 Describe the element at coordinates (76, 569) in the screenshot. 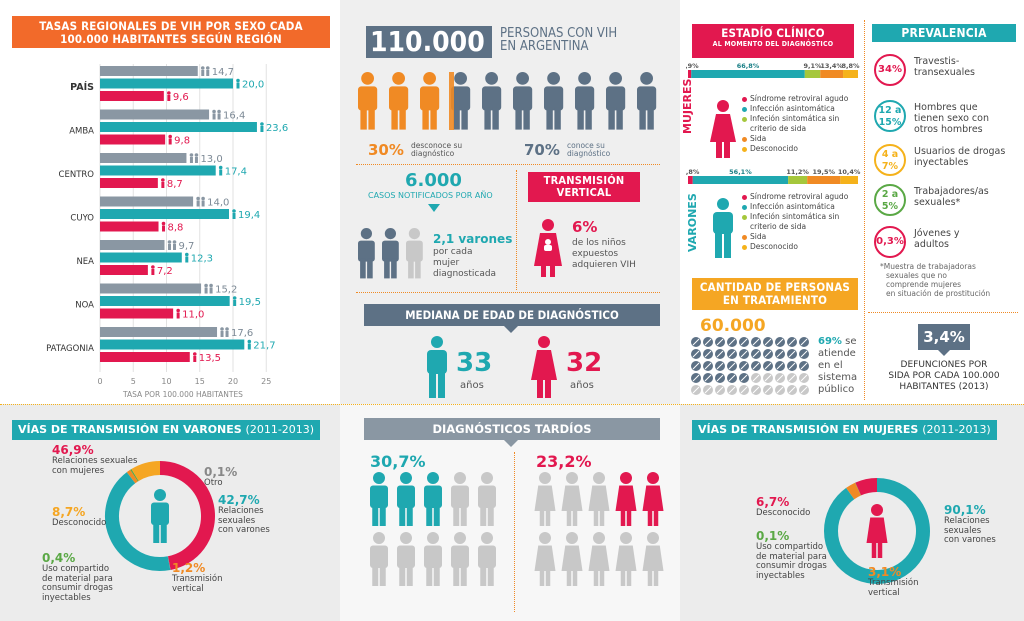

I see `donut-label-line: Uso compartido` at that location.